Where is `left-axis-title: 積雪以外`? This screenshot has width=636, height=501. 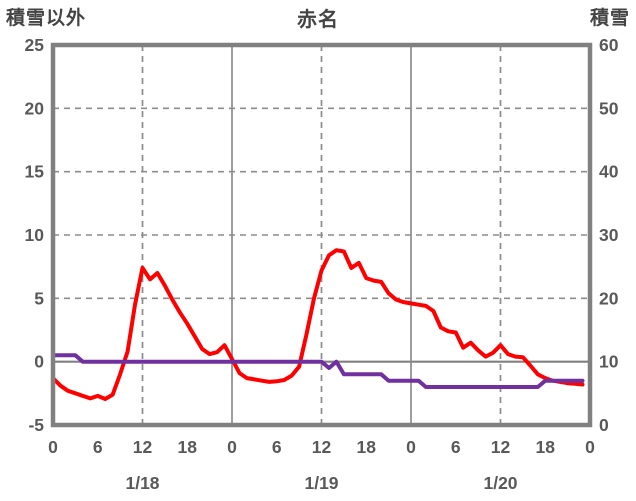 left-axis-title: 積雪以外 is located at coordinates (46, 18).